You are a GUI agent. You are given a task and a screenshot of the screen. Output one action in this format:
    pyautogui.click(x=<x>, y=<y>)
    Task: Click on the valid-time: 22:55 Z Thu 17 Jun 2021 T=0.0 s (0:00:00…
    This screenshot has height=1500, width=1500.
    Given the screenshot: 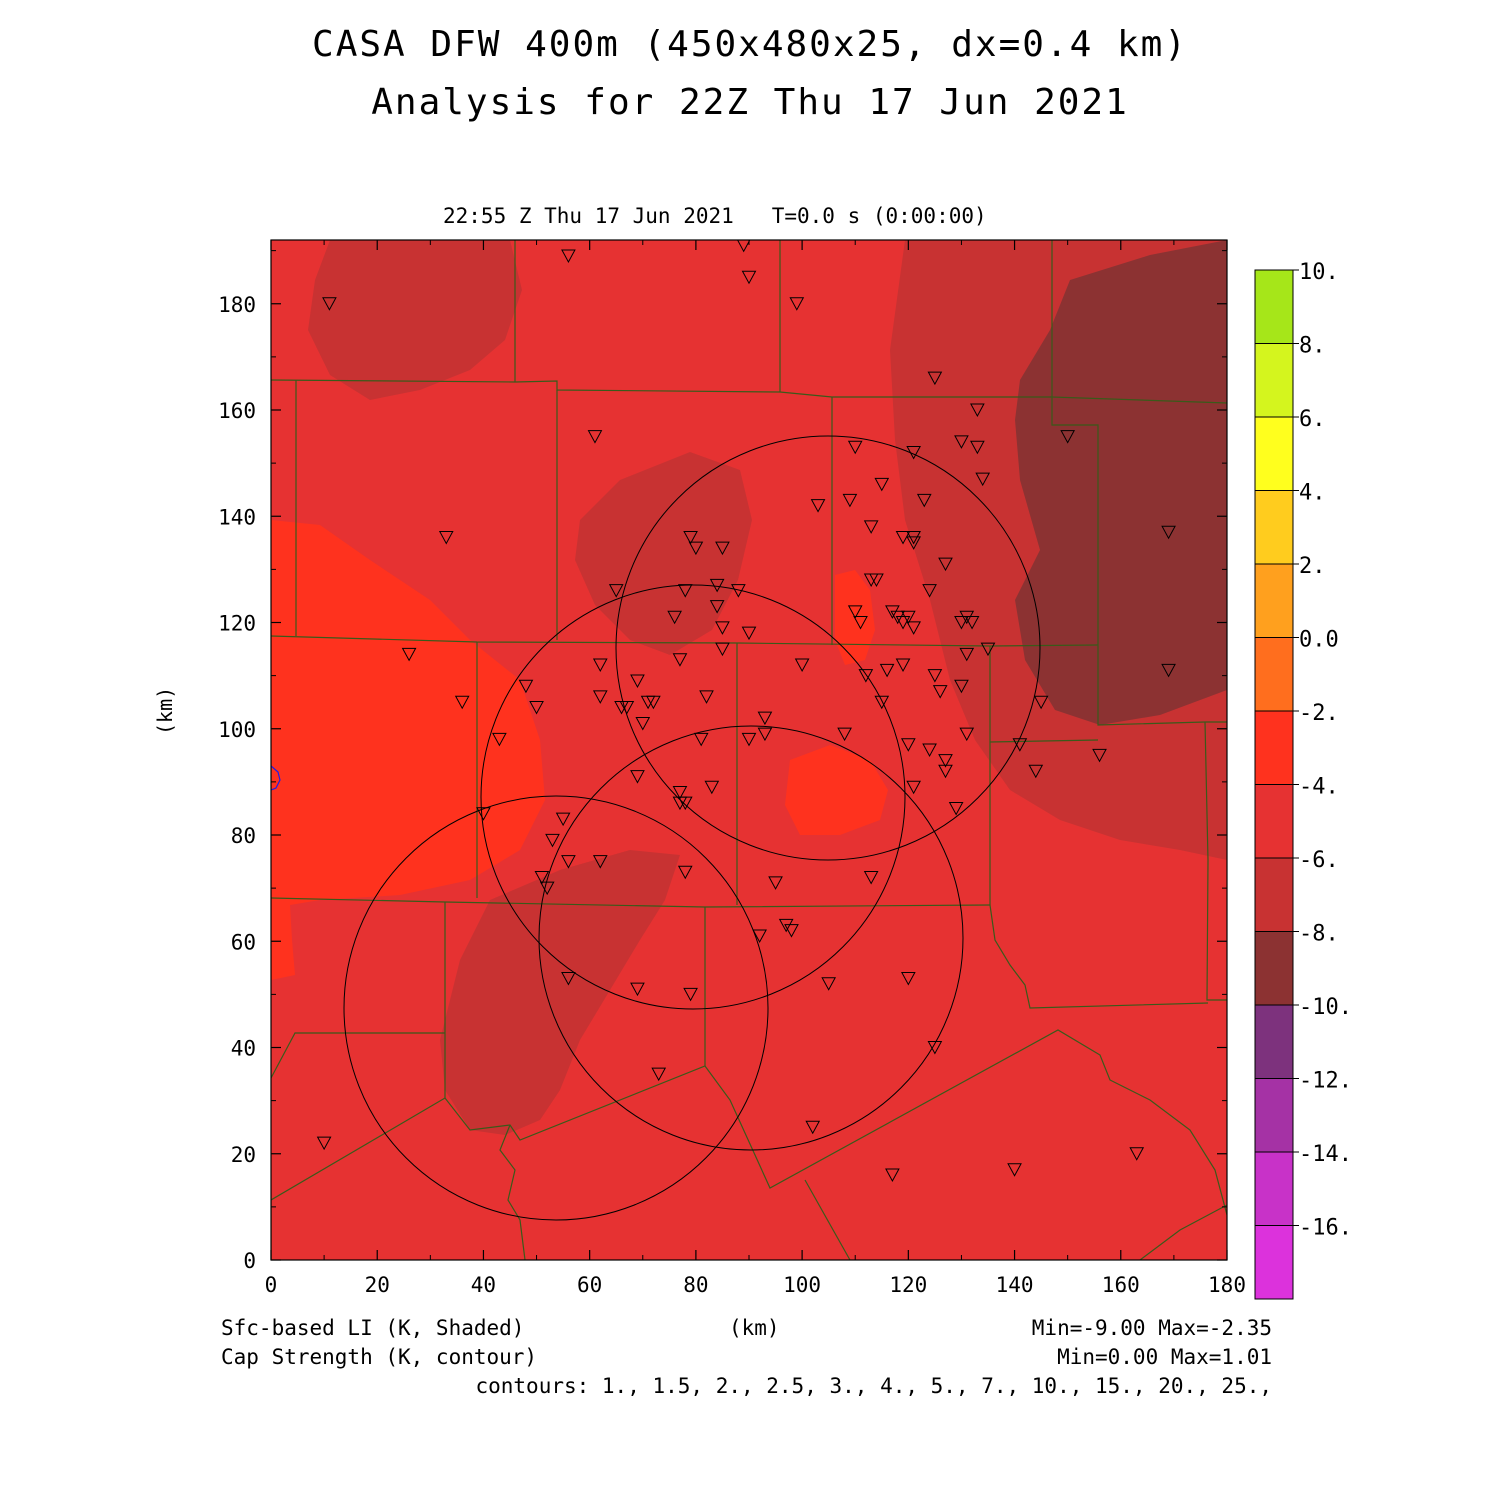 What is the action you would take?
    pyautogui.click(x=715, y=216)
    